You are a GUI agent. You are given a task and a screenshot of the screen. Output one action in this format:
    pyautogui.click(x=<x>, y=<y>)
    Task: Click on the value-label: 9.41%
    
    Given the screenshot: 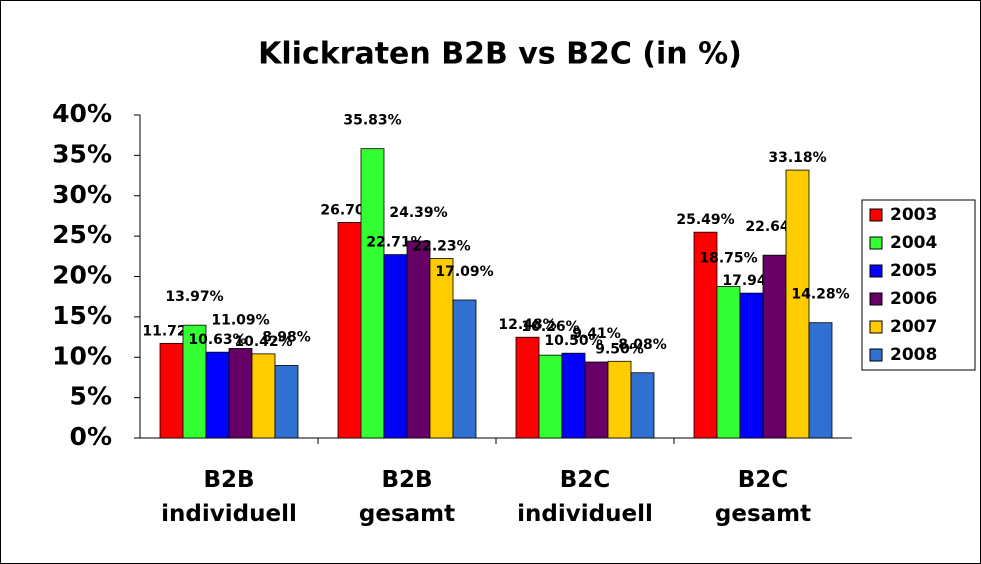 What is the action you would take?
    pyautogui.click(x=596, y=334)
    